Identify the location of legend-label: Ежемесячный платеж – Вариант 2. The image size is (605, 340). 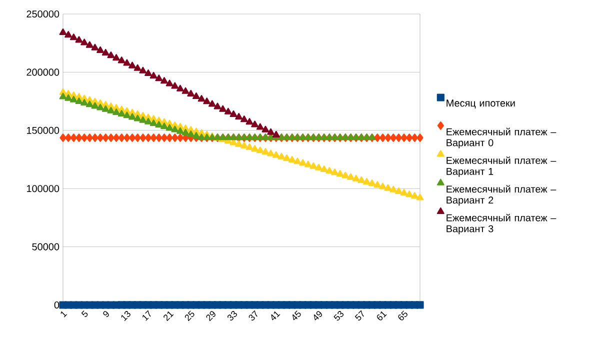
(501, 195).